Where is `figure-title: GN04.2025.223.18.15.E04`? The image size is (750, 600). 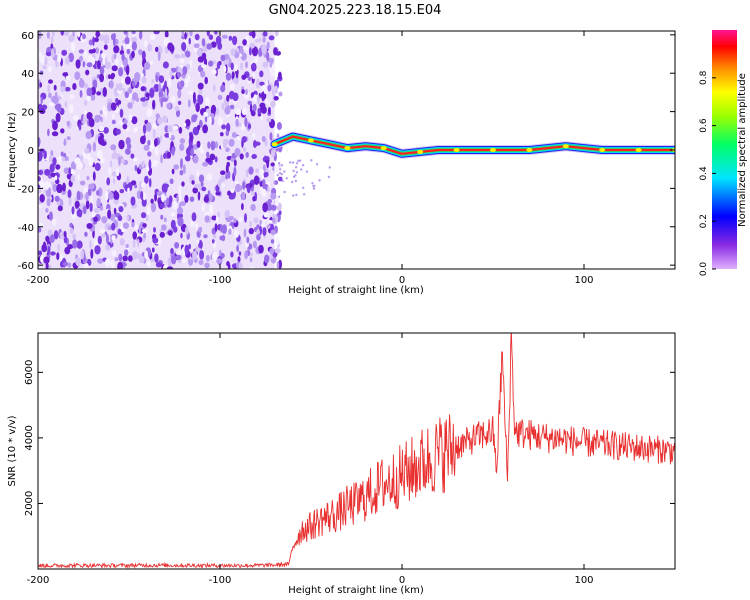
figure-title: GN04.2025.223.18.15.E04 is located at coordinates (355, 10).